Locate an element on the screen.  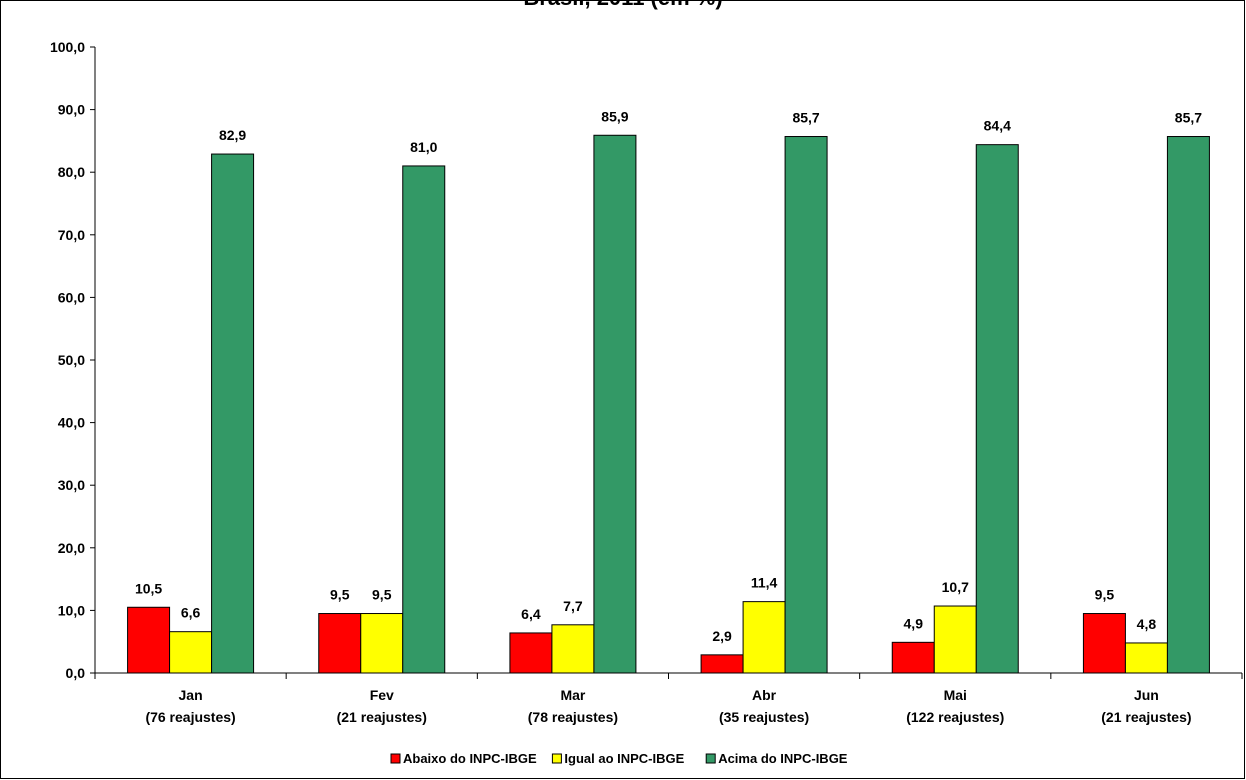
x-category-label: Fev is located at coordinates (382, 695).